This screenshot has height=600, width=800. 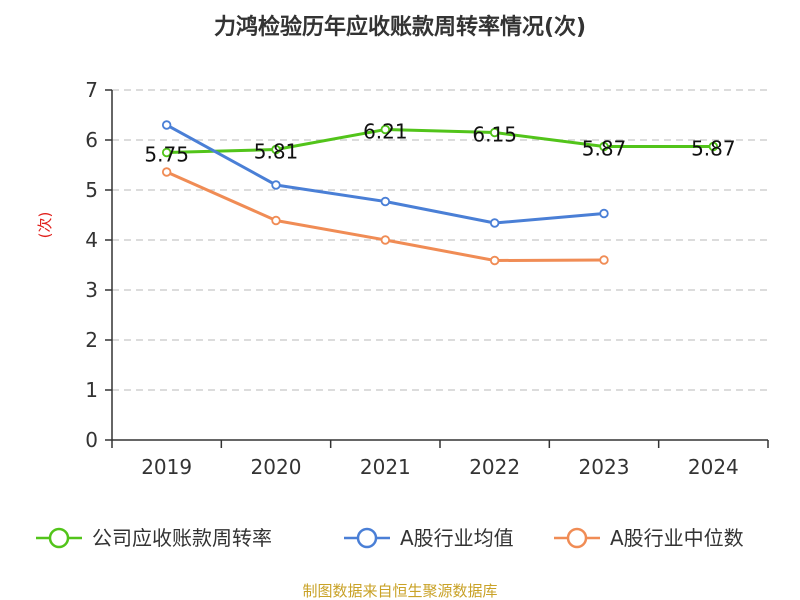 I want to click on legend-label: 公司应收账款周转率, so click(x=182, y=538).